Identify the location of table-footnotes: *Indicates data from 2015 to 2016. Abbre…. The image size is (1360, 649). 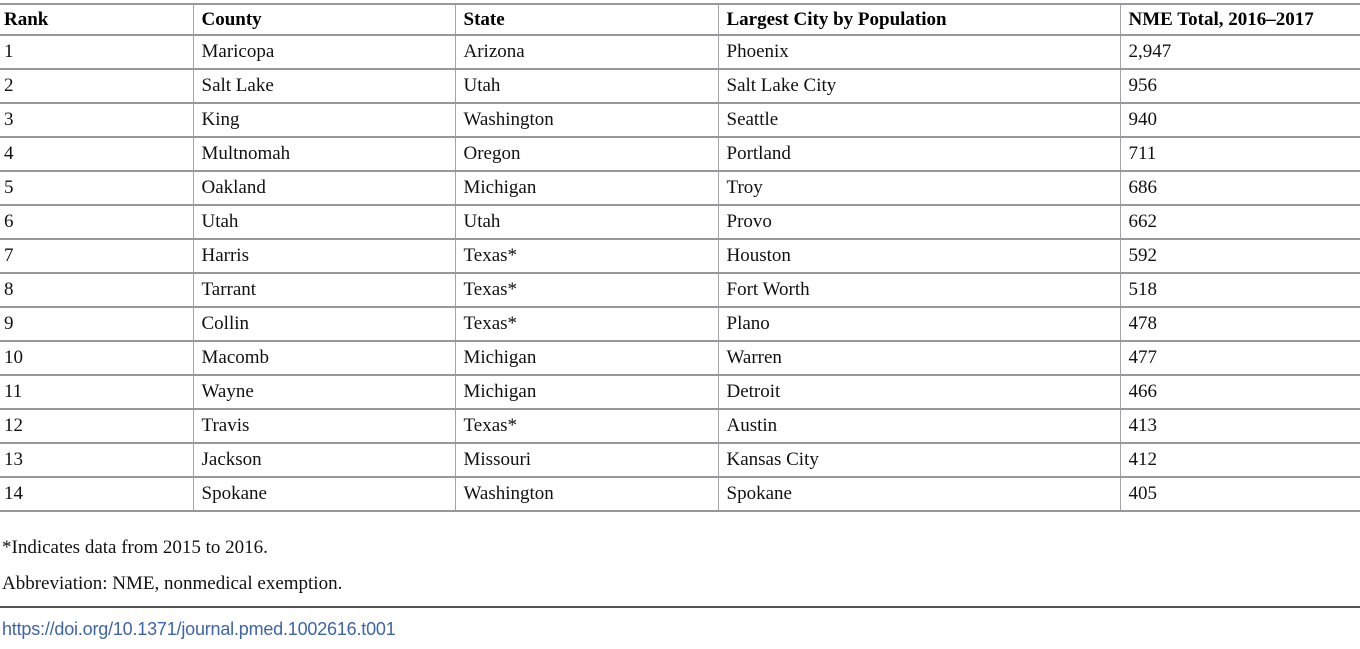
(680, 566).